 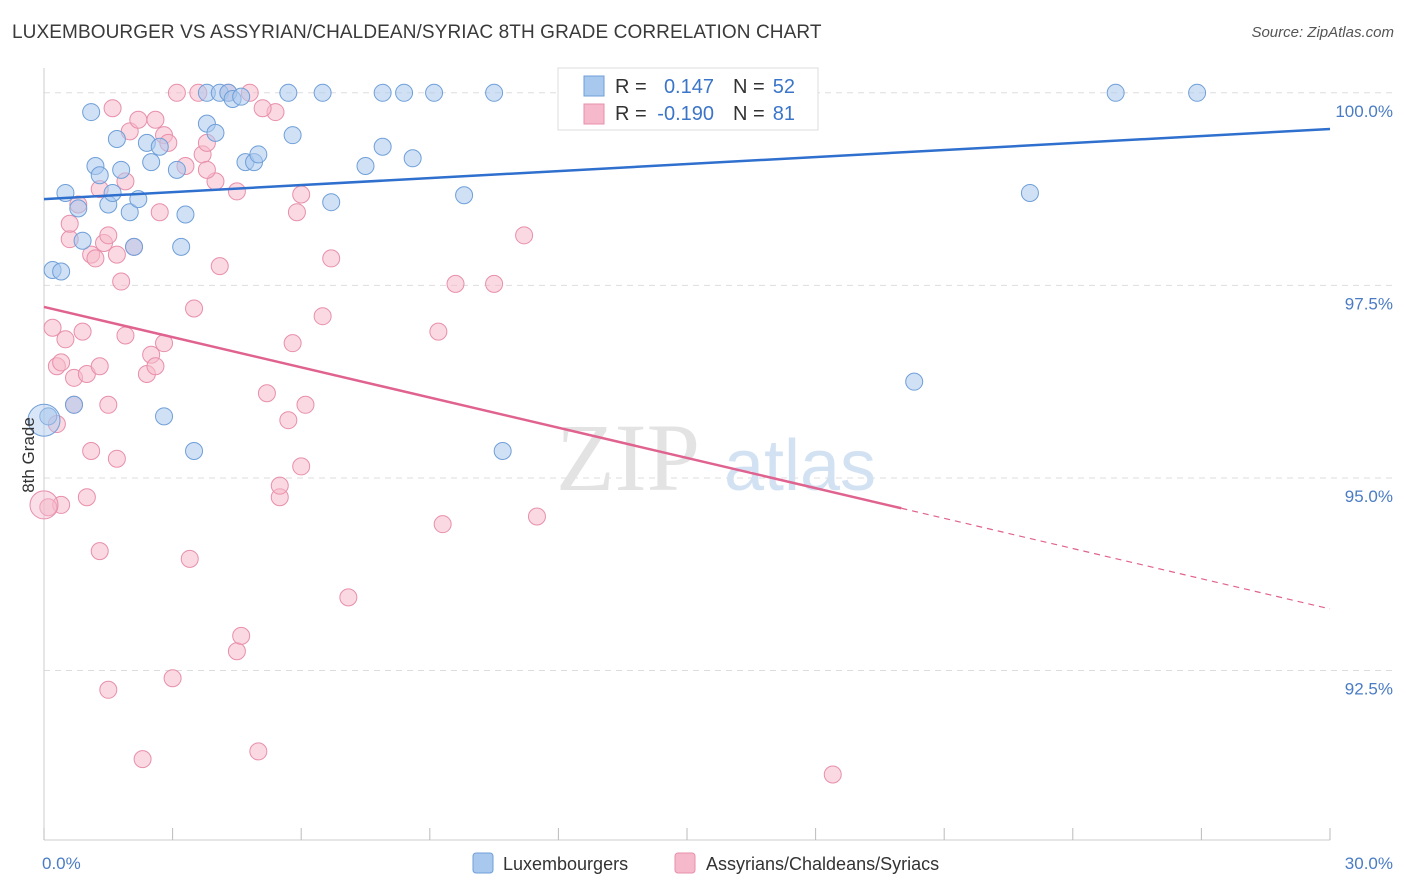 What do you see at coordinates (1369, 303) in the screenshot?
I see `y-tick-label-1: 97.5%` at bounding box center [1369, 303].